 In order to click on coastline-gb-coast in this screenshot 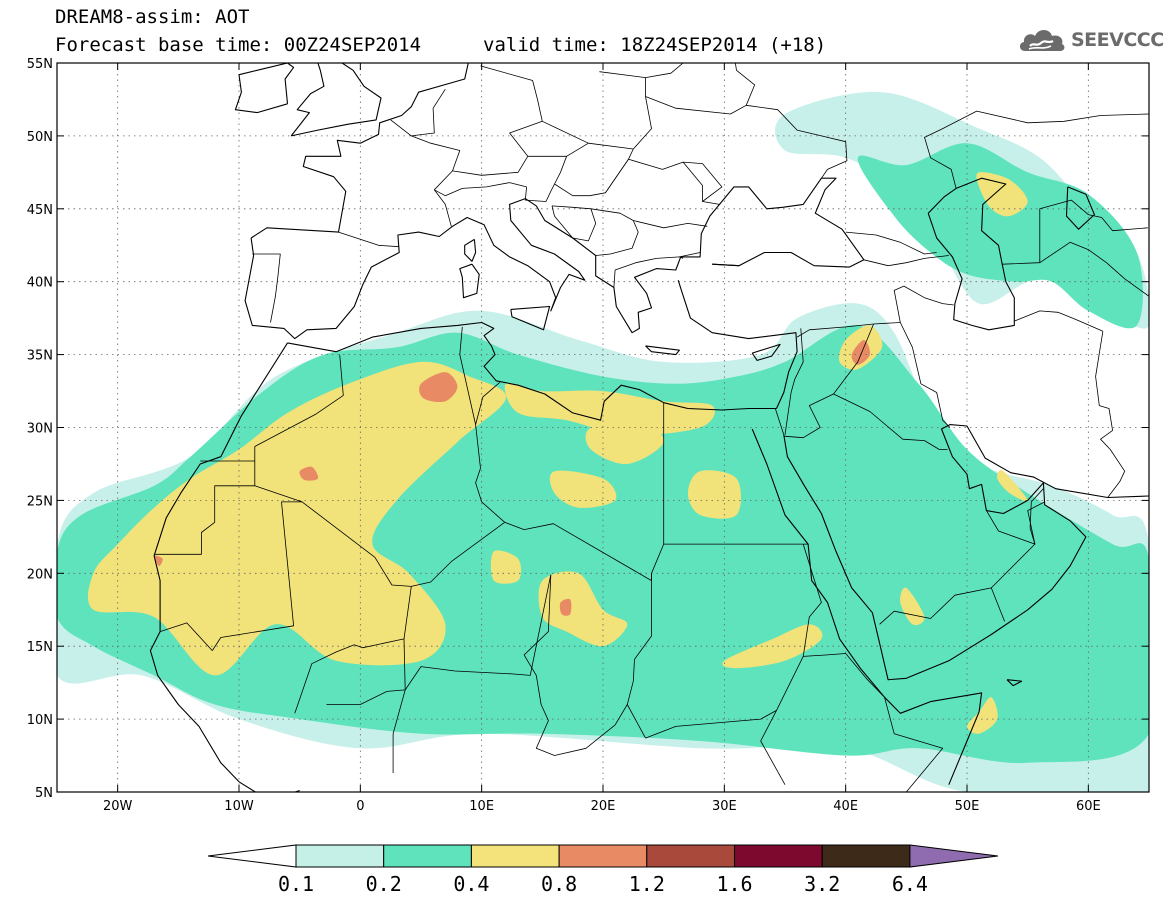, I will do `click(336, 100)`.